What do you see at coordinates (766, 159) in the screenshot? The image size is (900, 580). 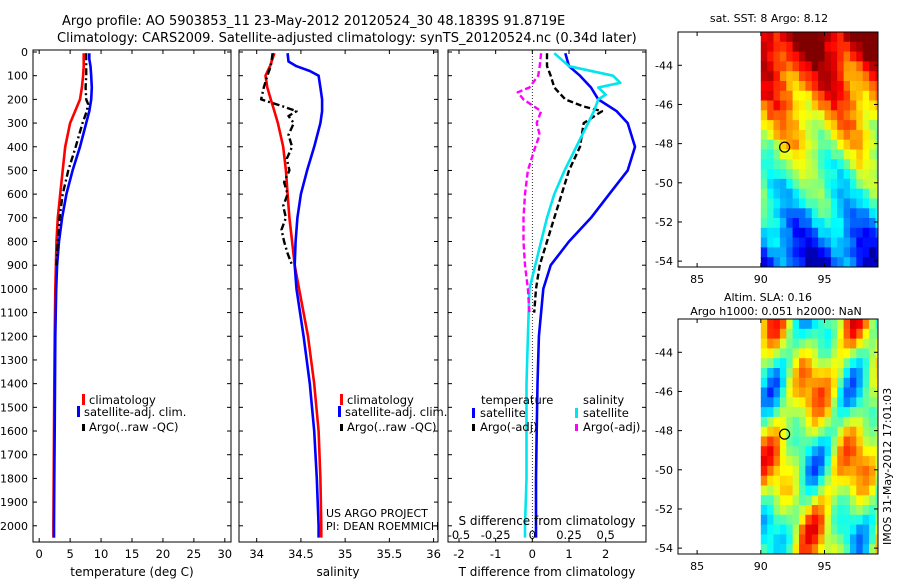 I see `sst-map-axes: -44 -46 -48 -50 -52 -54 85 90 95` at bounding box center [766, 159].